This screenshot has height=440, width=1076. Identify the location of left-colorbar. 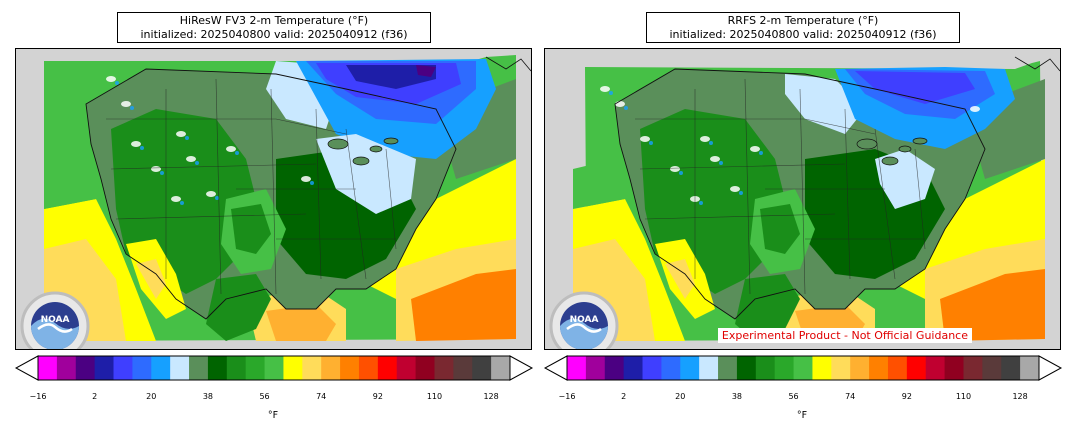
(274, 368).